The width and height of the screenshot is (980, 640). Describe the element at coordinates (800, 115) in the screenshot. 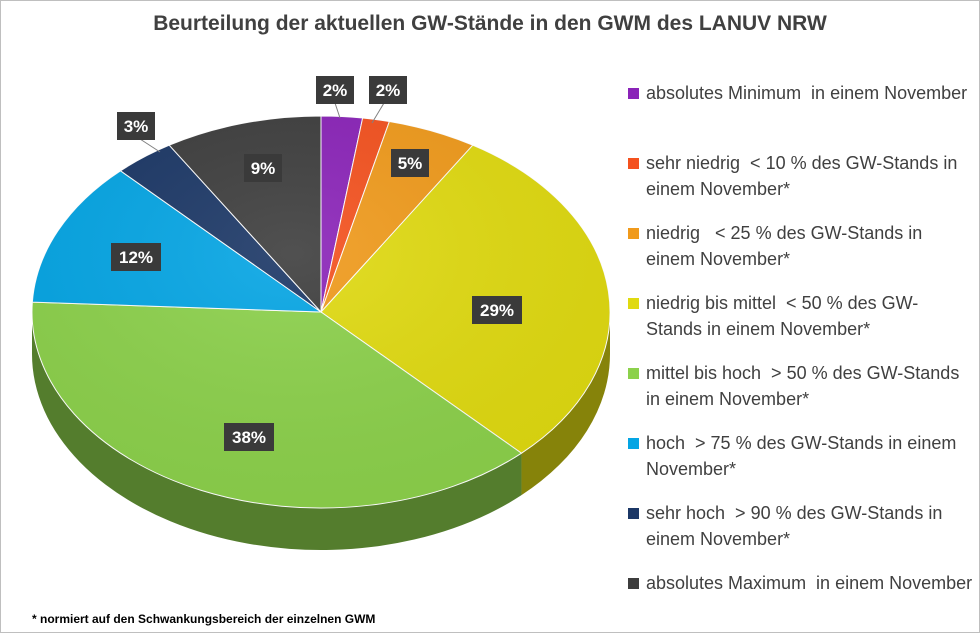

I see `legend-item: absolutes Minimum in einem November` at that location.